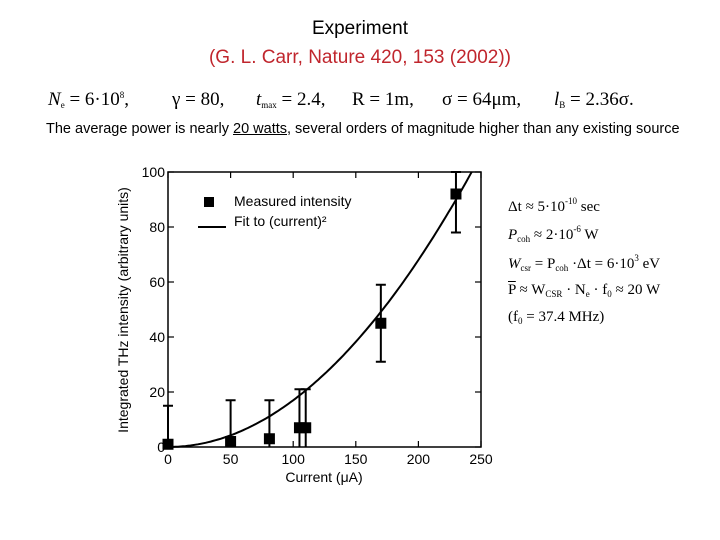 Image resolution: width=720 pixels, height=540 pixels. What do you see at coordinates (553, 234) in the screenshot?
I see `eq-p-coh: Pcoh ≈ 2·10-6 W` at bounding box center [553, 234].